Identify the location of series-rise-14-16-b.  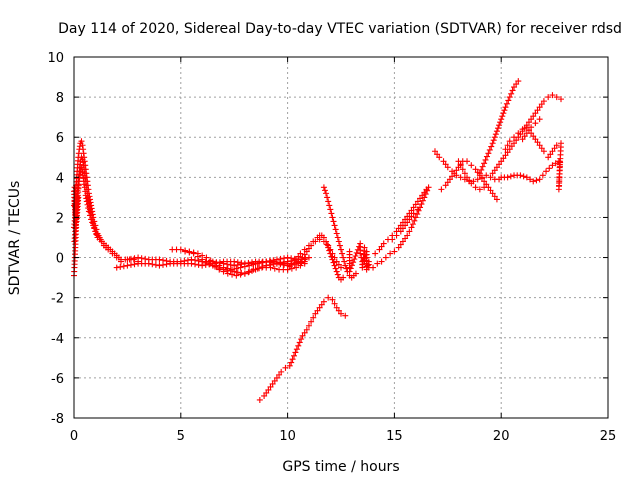
(401, 221).